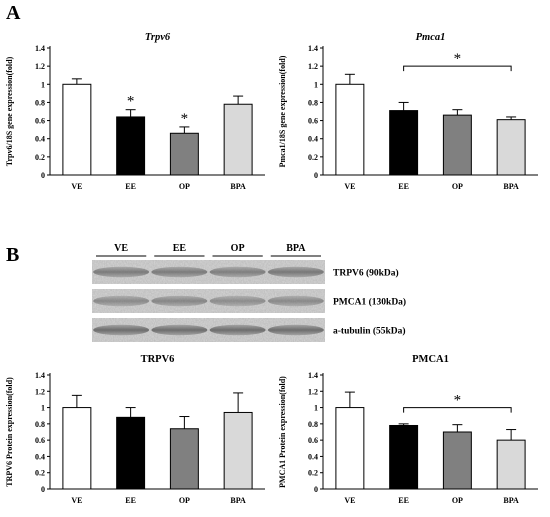 Image resolution: width=550 pixels, height=517 pixels. I want to click on blot-band-label: TRPV6 (90kDa), so click(366, 273).